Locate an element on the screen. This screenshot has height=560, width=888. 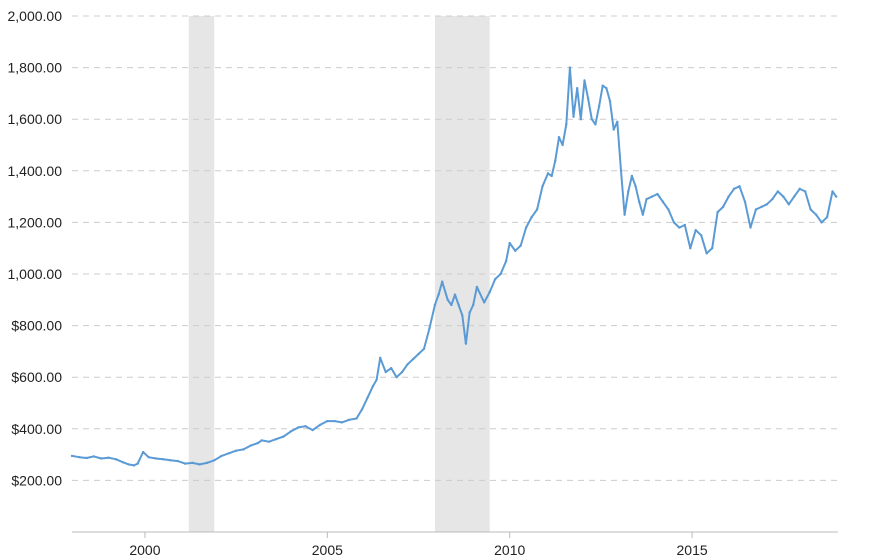
x-tick-label: 2010 is located at coordinates (509, 550).